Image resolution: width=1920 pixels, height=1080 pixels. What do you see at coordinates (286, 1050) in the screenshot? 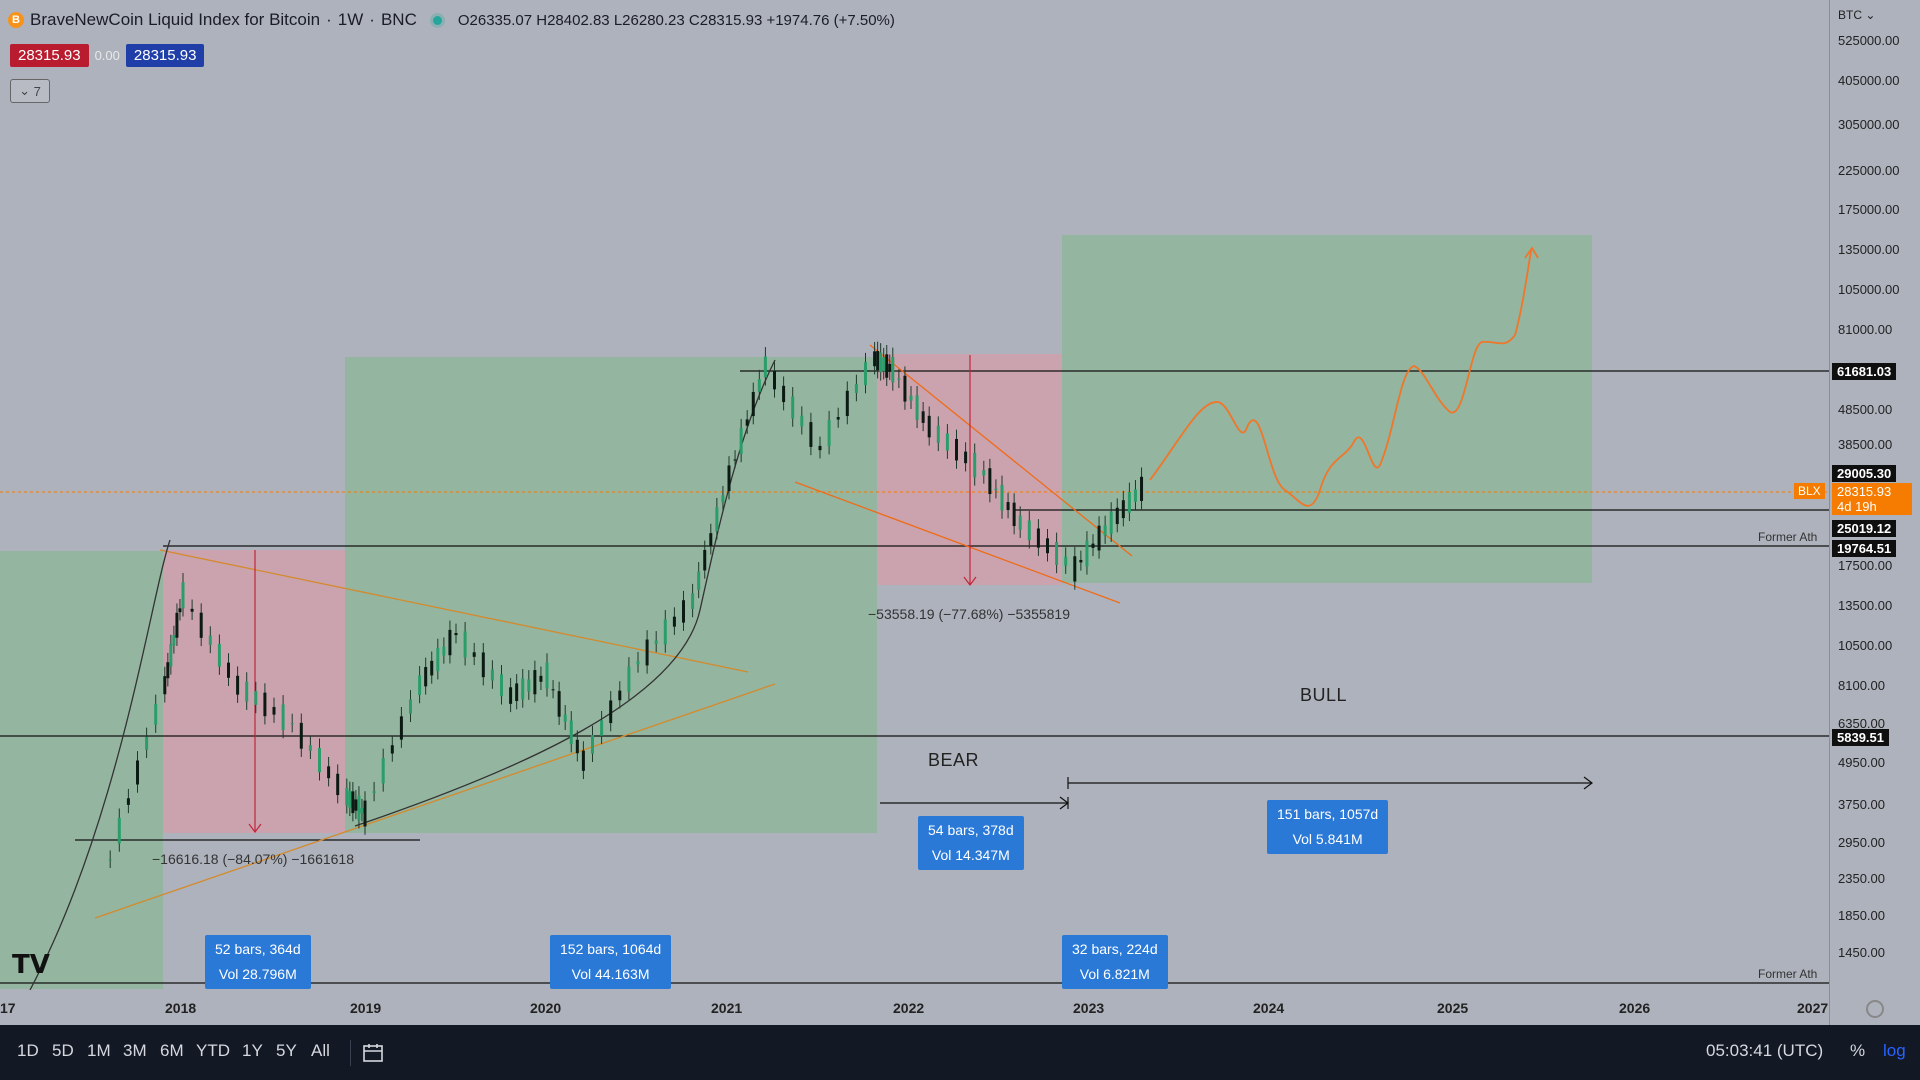
I see `range-5y-button: 5Y` at bounding box center [286, 1050].